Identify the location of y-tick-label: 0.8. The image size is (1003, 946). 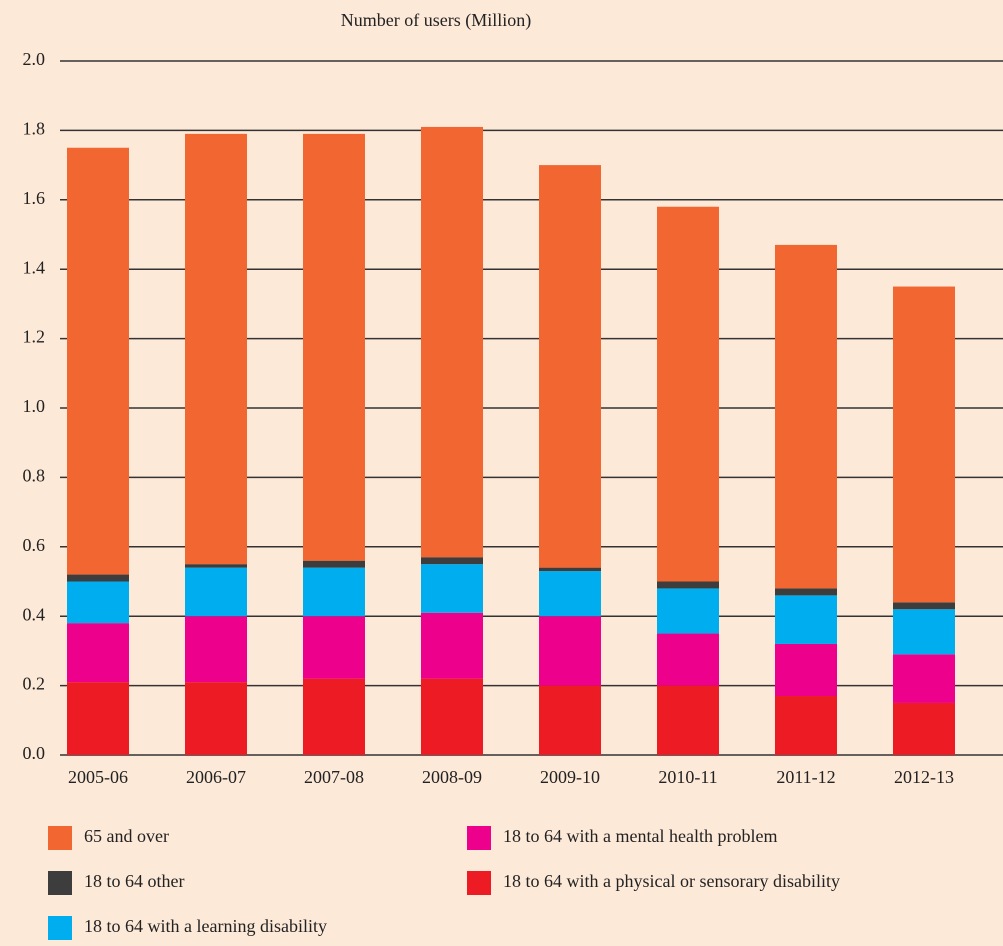
(34, 476).